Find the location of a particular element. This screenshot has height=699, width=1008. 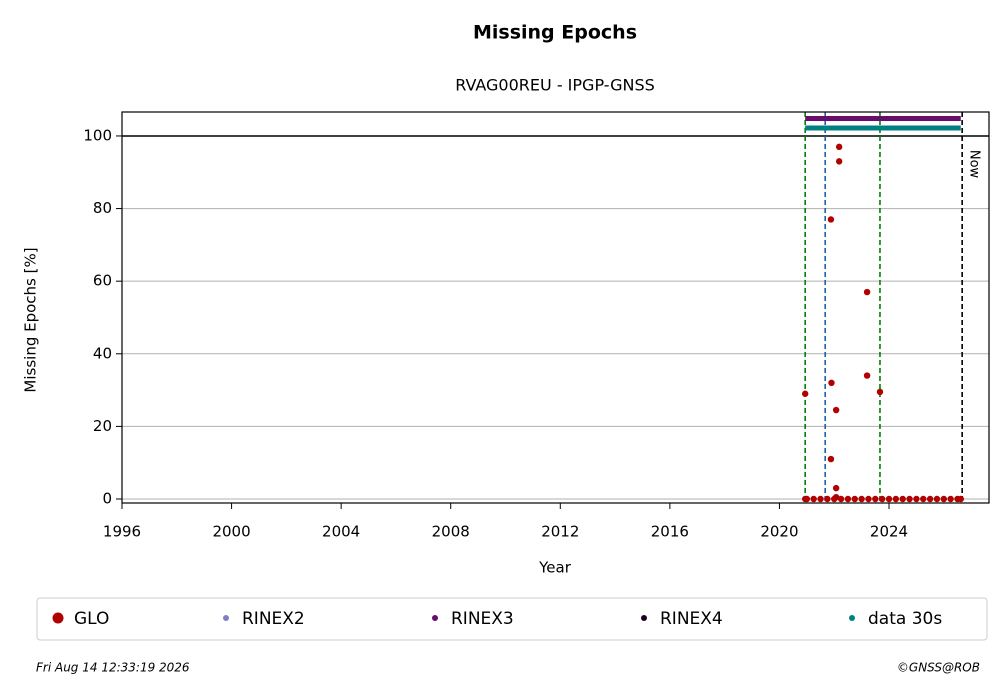

x-tick-label: 2004 is located at coordinates (341, 532).